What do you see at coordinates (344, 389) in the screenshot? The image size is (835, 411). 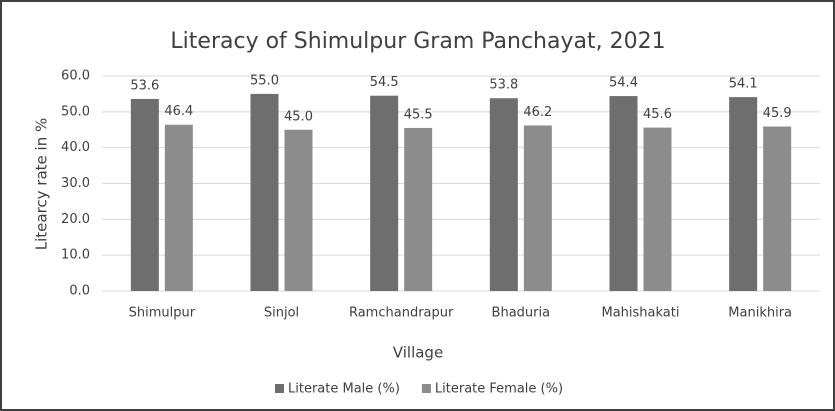 I see `legend-label: Literate Male (%)` at bounding box center [344, 389].